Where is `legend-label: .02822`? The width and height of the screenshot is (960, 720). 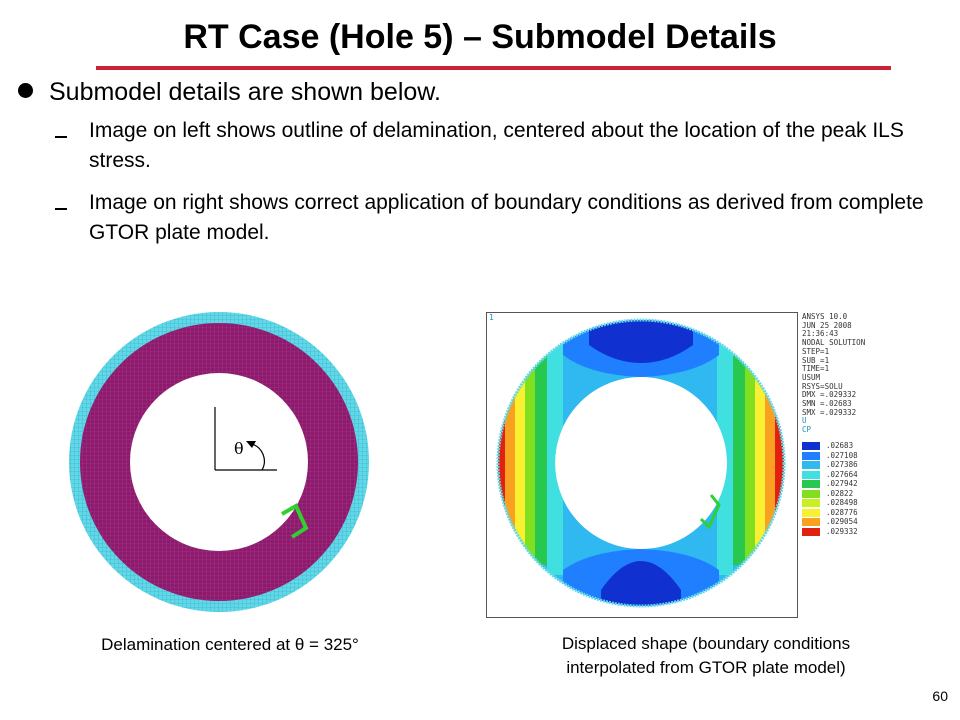 legend-label: .02822 is located at coordinates (840, 493).